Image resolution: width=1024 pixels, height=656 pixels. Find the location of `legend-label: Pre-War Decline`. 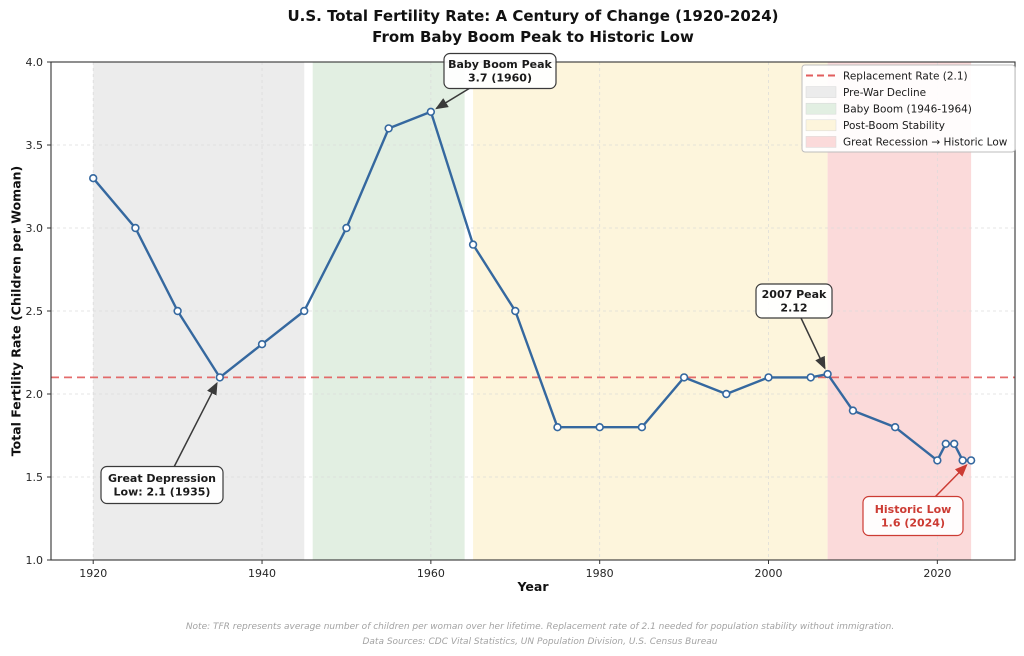

legend-label: Pre-War Decline is located at coordinates (884, 93).